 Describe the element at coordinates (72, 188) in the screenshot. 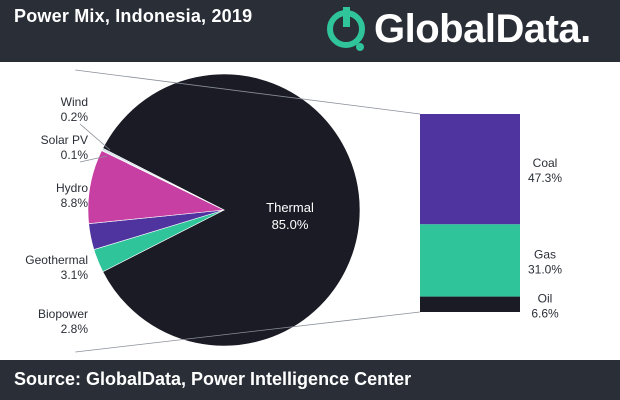

I see `slice-label-hydro: Hydro` at that location.